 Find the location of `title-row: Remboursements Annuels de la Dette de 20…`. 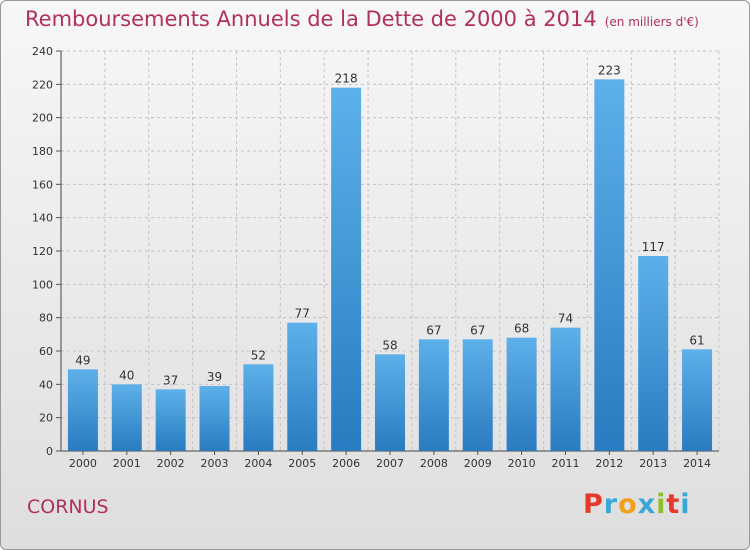

title-row: Remboursements Annuels de la Dette de 20… is located at coordinates (362, 19).